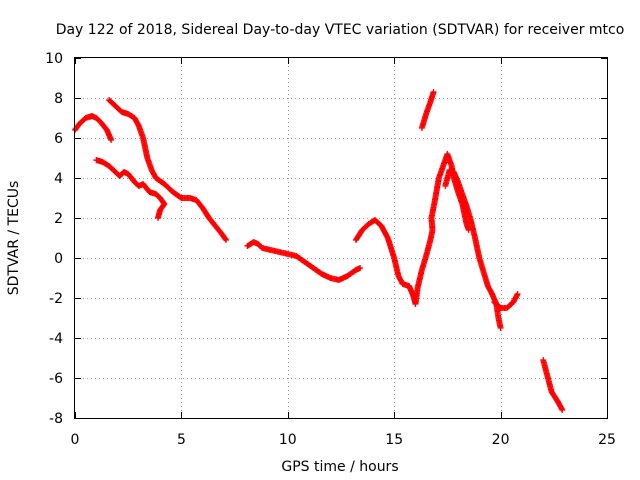  I want to click on x-tick-label: 10, so click(288, 440).